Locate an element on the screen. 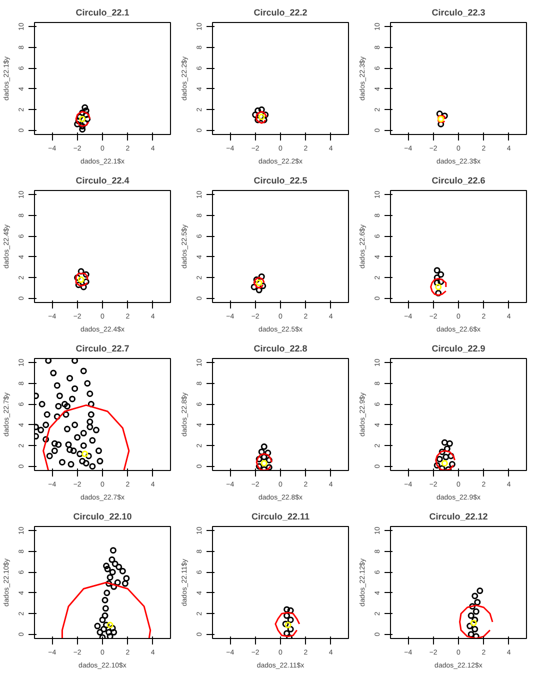 This screenshot has width=534, height=675. chart-title: Circulo_22.10 is located at coordinates (102, 517).